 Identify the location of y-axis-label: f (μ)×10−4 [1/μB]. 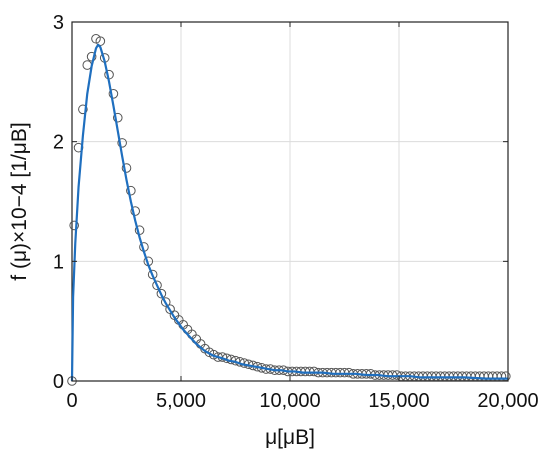
(19, 201).